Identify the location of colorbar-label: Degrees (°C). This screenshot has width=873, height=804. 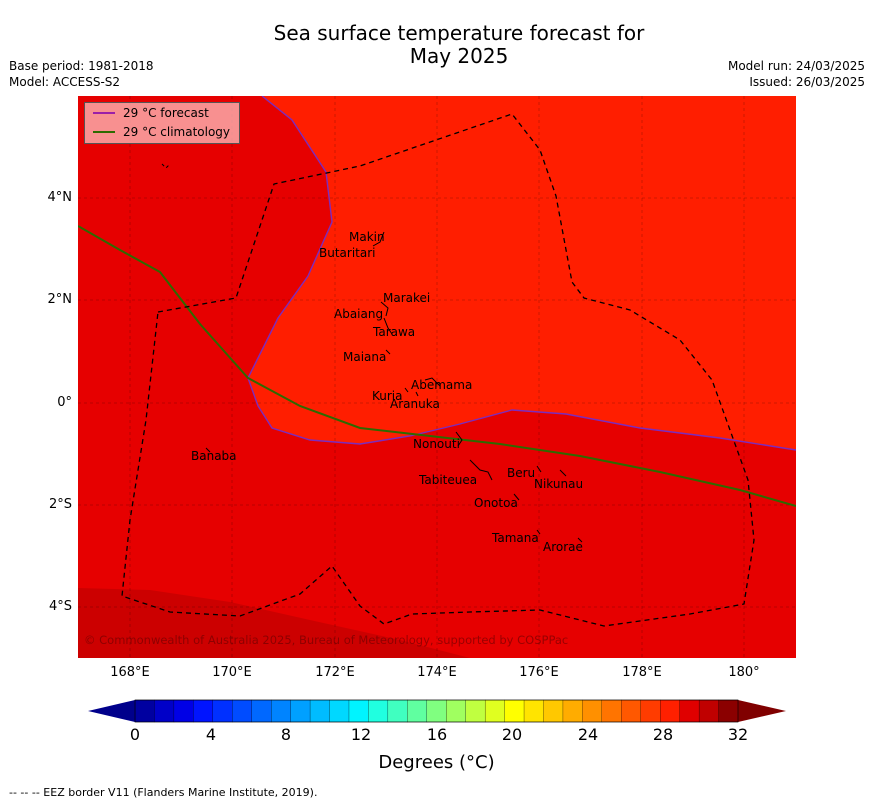
(436, 762).